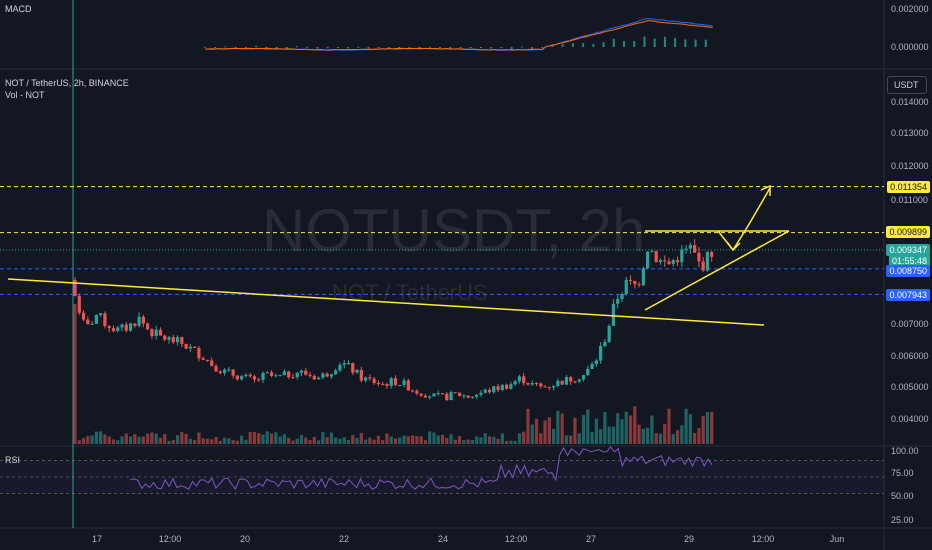  I want to click on price-axis-label: 0.007000, so click(910, 324).